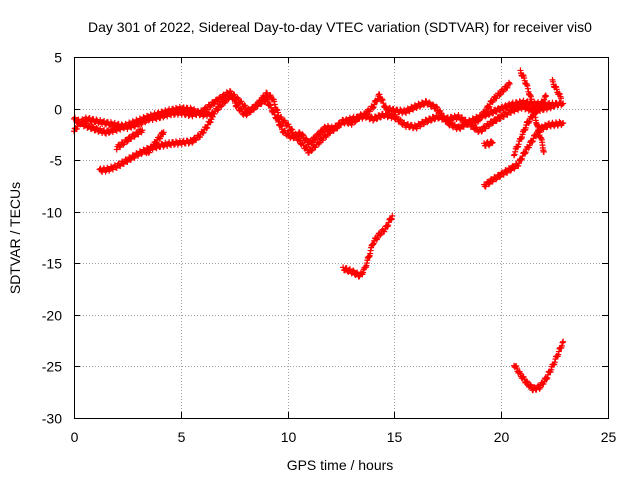 The height and width of the screenshot is (480, 640). Describe the element at coordinates (502, 437) in the screenshot. I see `x-tick-label: 20` at that location.